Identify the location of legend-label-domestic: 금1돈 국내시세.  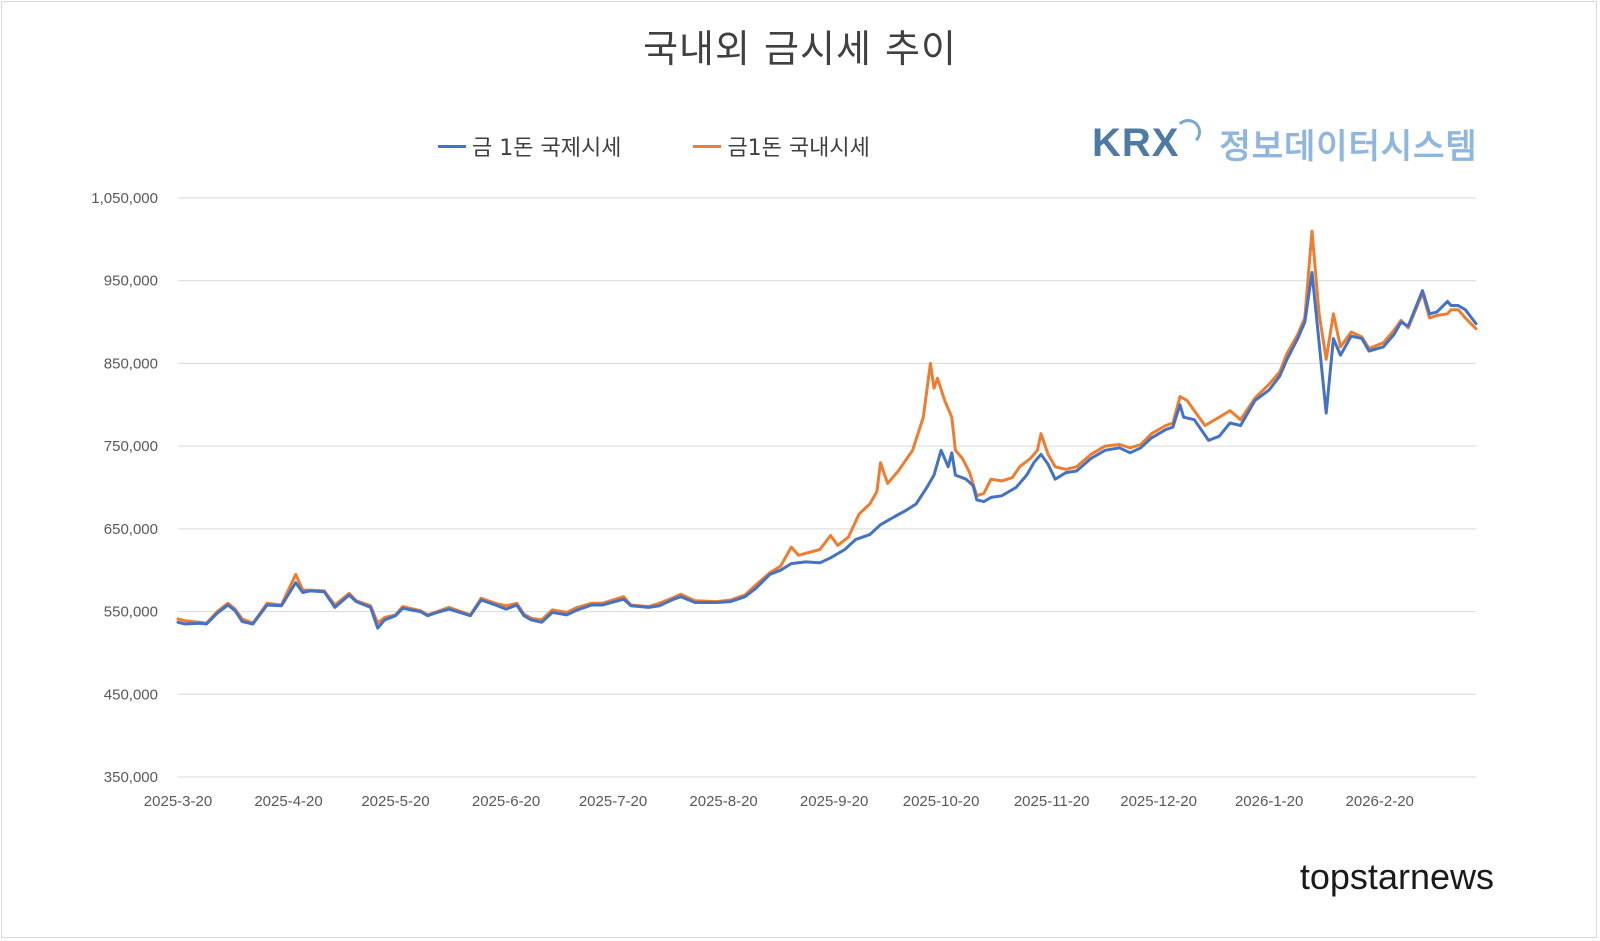
(798, 148).